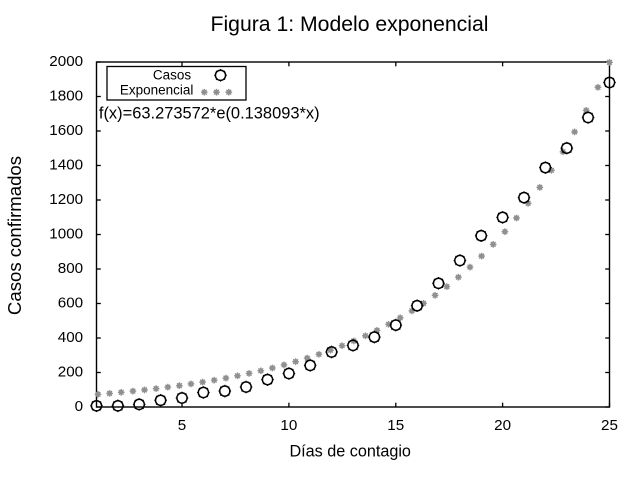 The image size is (640, 485). I want to click on svg-text: 400, so click(70, 337).